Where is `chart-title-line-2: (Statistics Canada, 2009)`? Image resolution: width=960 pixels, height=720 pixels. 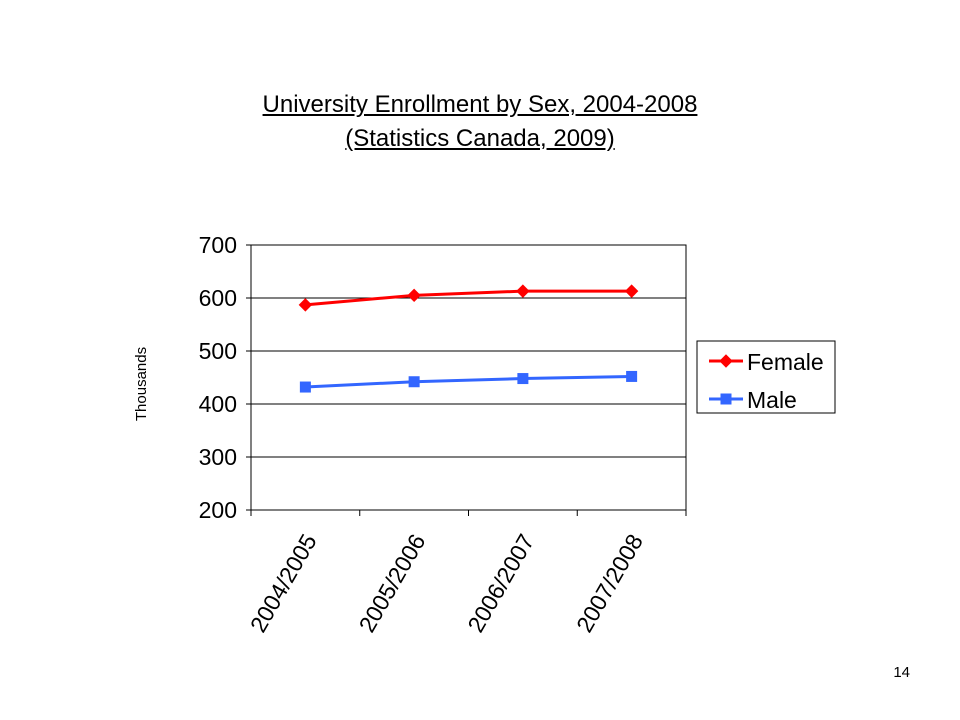 chart-title-line-2: (Statistics Canada, 2009) is located at coordinates (480, 138).